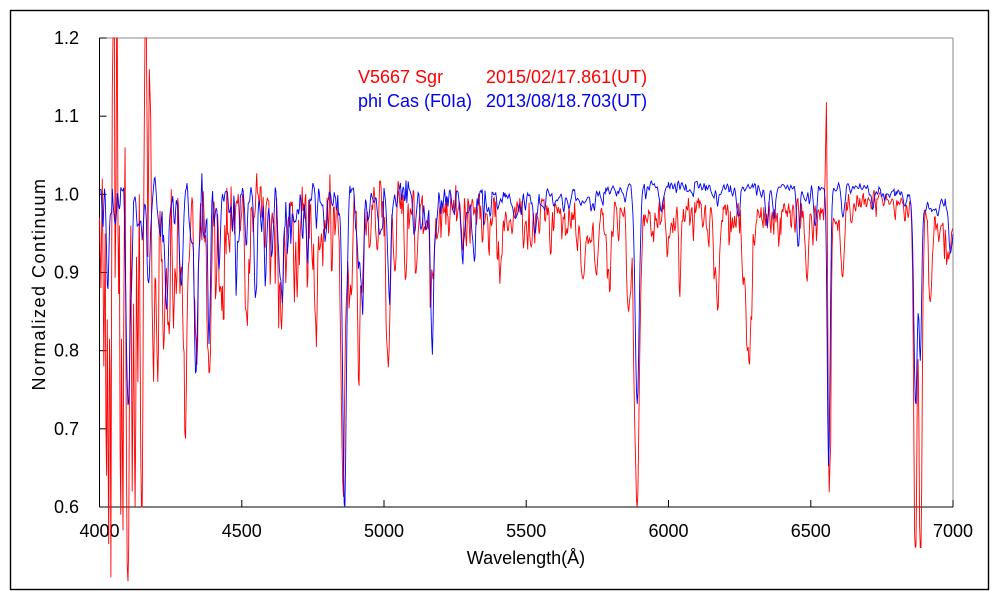 This screenshot has height=600, width=1000. Describe the element at coordinates (384, 531) in the screenshot. I see `svg-text: 5000` at that location.